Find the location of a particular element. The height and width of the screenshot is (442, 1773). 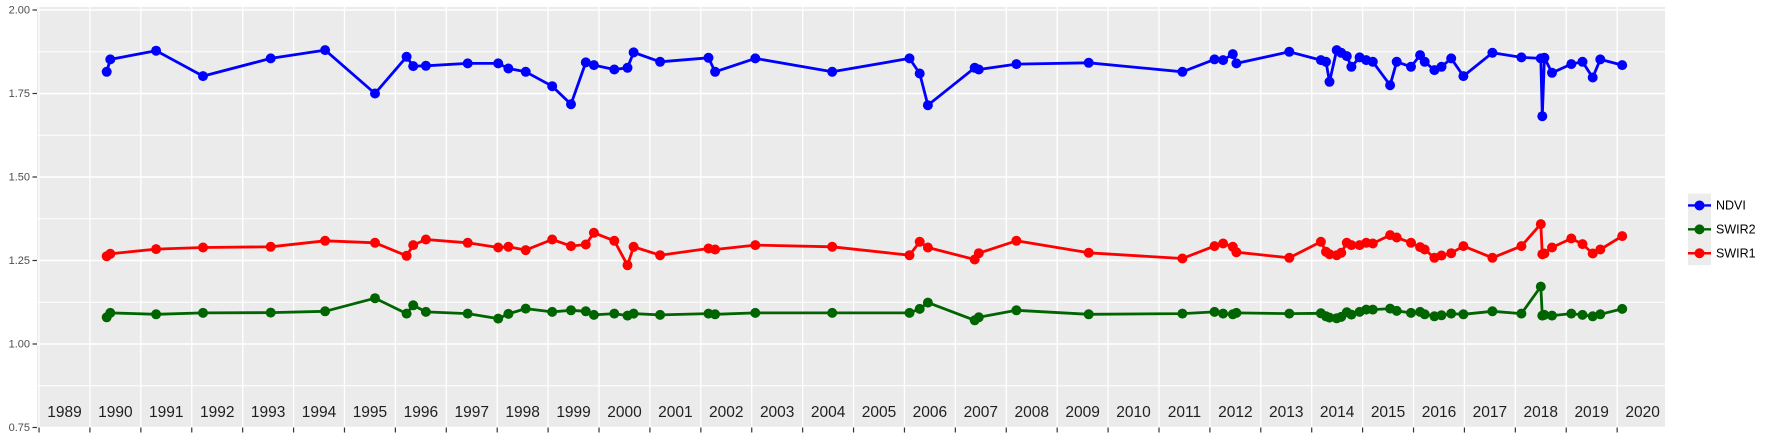

x-axis-tick-label: 1992 is located at coordinates (217, 412).